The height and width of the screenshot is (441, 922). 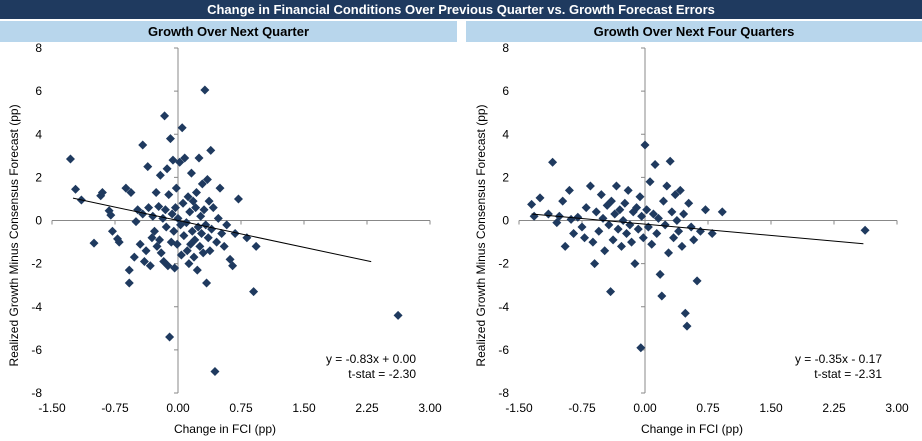 I want to click on x-tick-label: 0.75, so click(x=241, y=408).